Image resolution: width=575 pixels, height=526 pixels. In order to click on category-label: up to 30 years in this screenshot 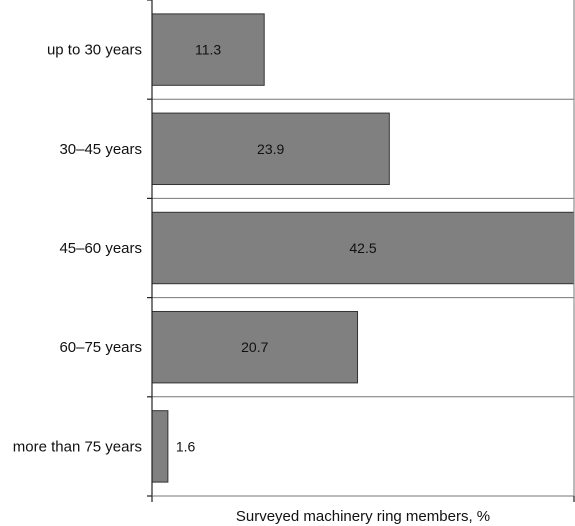, I will do `click(94, 50)`.